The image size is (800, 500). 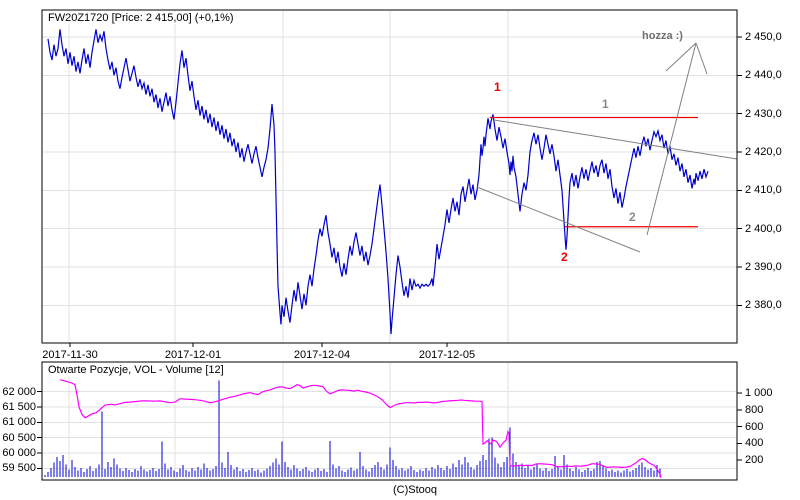 I want to click on date-axis-label: 2017-12-05, so click(x=447, y=355).